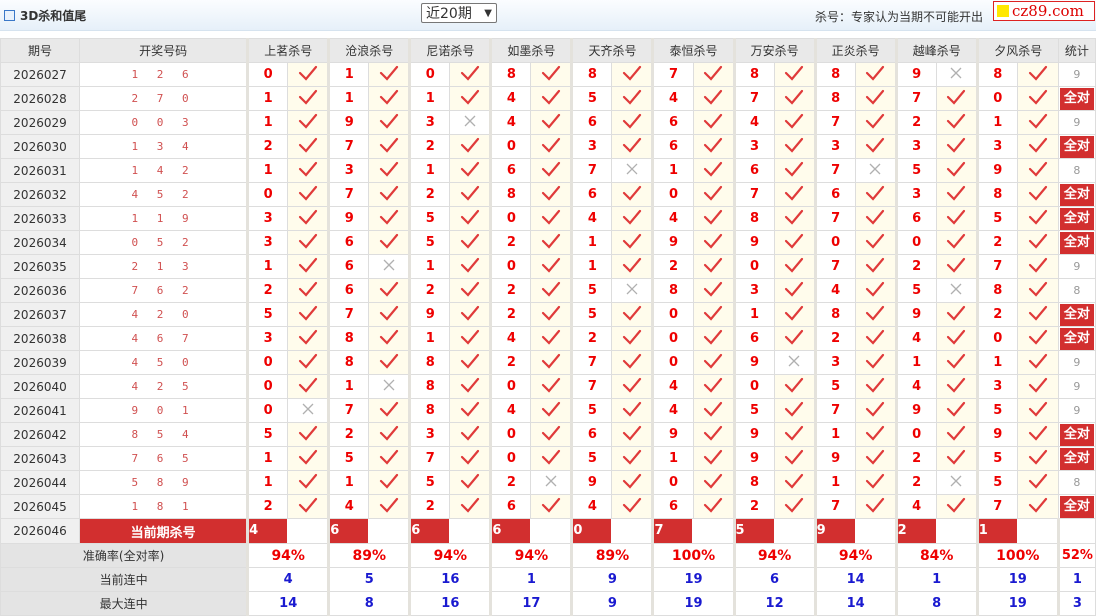 The width and height of the screenshot is (1096, 616). Describe the element at coordinates (1044, 11) in the screenshot. I see `site-logo: cz89.com` at that location.